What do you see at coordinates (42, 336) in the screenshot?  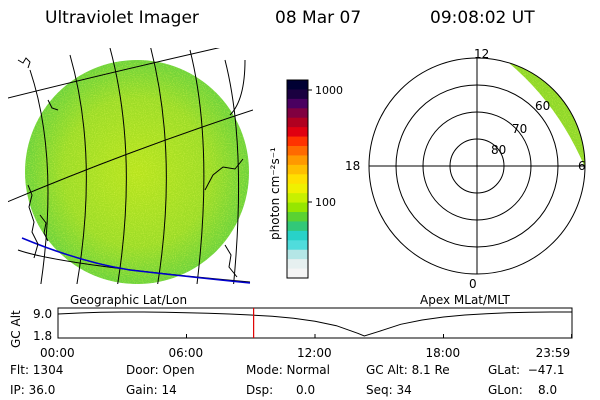 I see `timeline-ytick-bottom: 1.8` at bounding box center [42, 336].